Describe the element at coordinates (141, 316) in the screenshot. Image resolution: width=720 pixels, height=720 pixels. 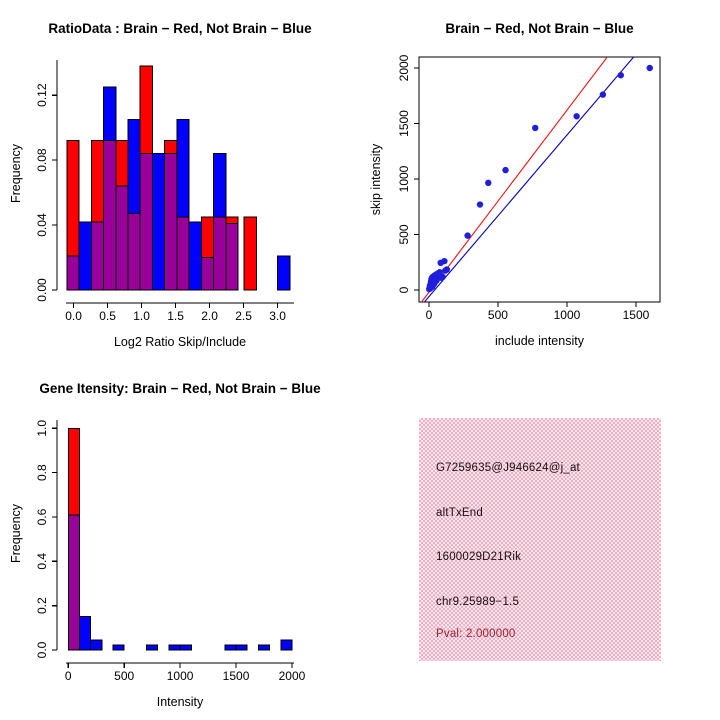
I see `x-tick-label: 1.0` at that location.